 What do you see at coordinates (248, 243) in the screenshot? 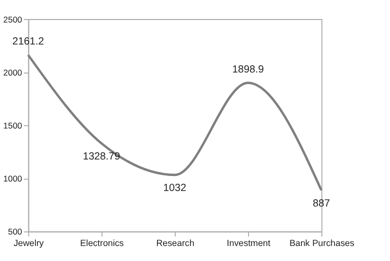
I see `x-tick-label: Investment` at bounding box center [248, 243].